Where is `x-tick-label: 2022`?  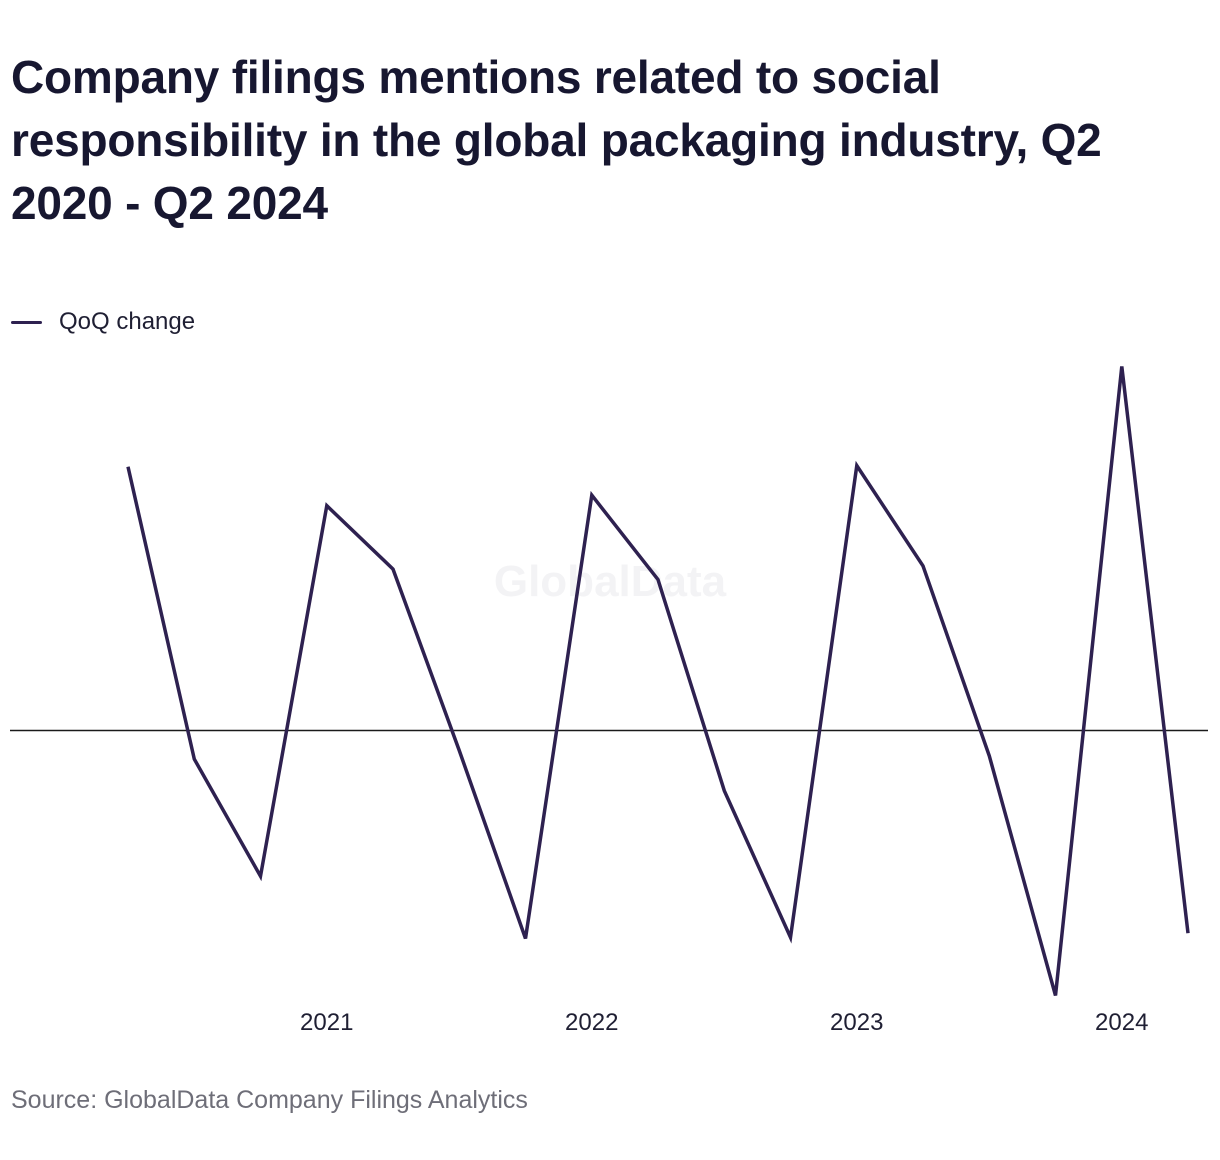
x-tick-label: 2022 is located at coordinates (591, 1022).